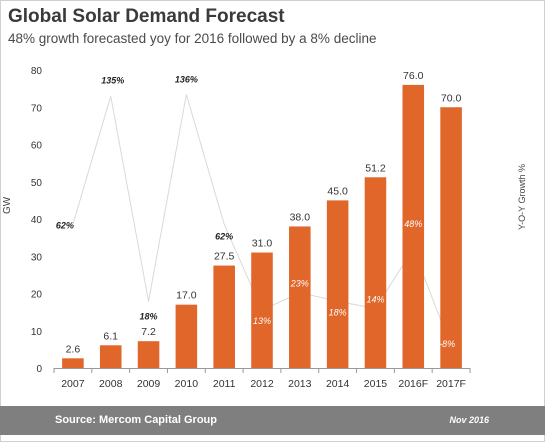  Describe the element at coordinates (37, 295) in the screenshot. I see `y-tick-label: 20` at that location.